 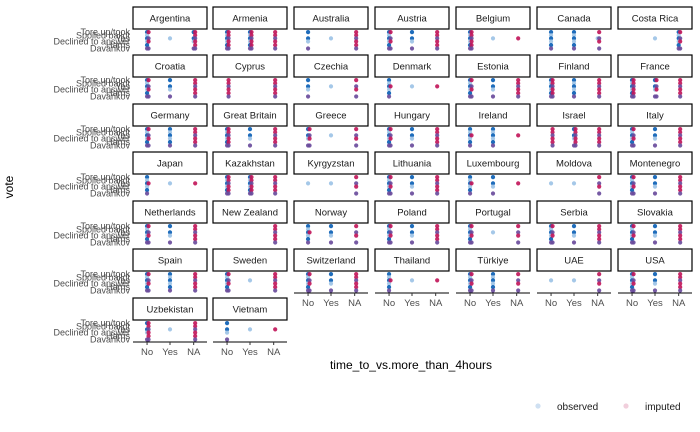 What do you see at coordinates (330, 261) in the screenshot?
I see `facet-label: Switzerland` at bounding box center [330, 261].